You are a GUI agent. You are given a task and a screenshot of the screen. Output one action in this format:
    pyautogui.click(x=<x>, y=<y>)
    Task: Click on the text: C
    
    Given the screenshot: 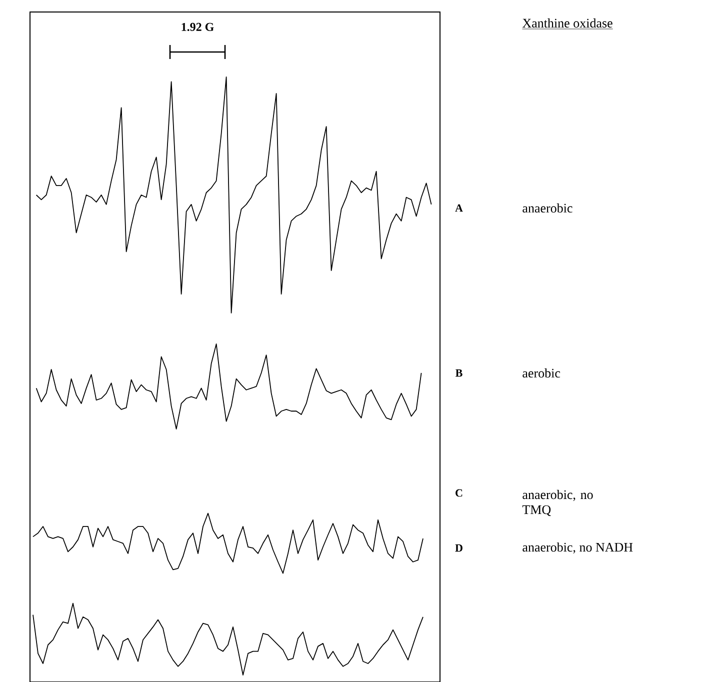 What is the action you would take?
    pyautogui.click(x=459, y=492)
    